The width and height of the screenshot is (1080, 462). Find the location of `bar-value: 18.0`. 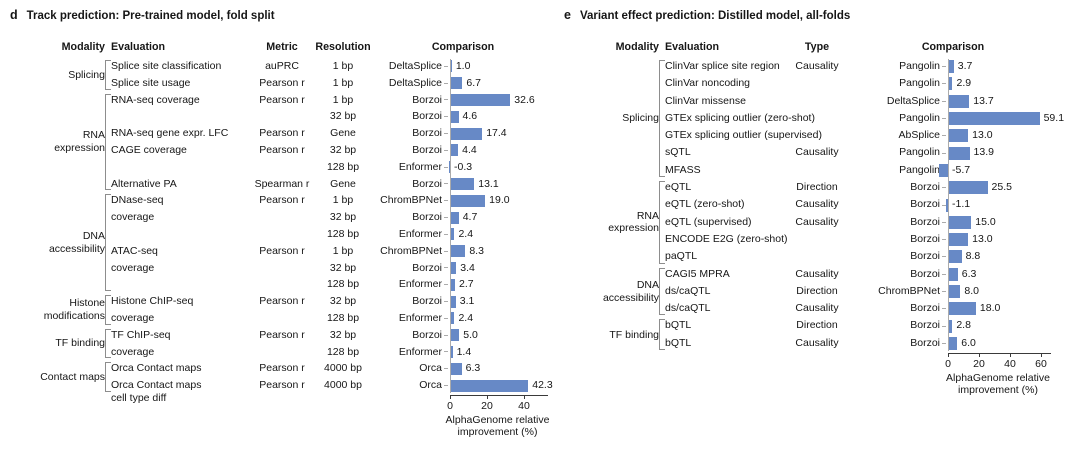

bar-value: 18.0 is located at coordinates (990, 308).